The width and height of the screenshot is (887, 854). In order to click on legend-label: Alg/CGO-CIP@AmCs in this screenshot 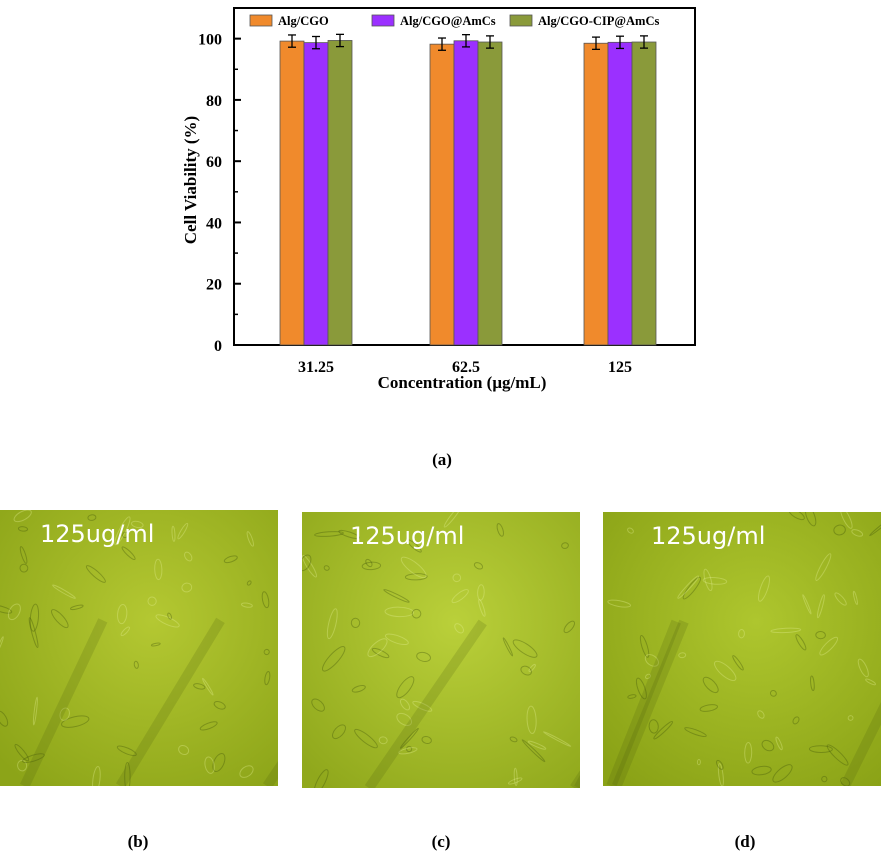, I will do `click(598, 21)`.